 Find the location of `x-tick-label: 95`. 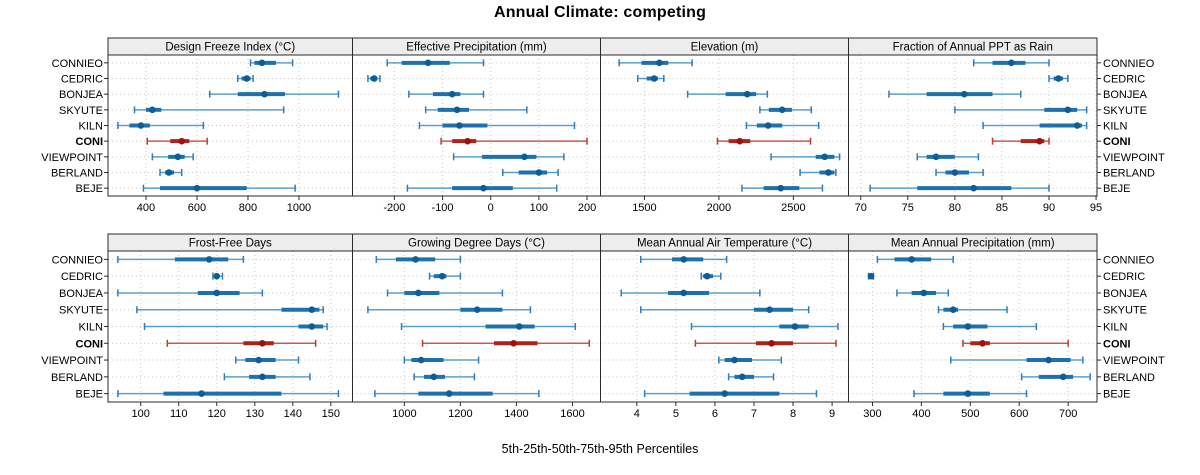

x-tick-label: 95 is located at coordinates (1096, 208).